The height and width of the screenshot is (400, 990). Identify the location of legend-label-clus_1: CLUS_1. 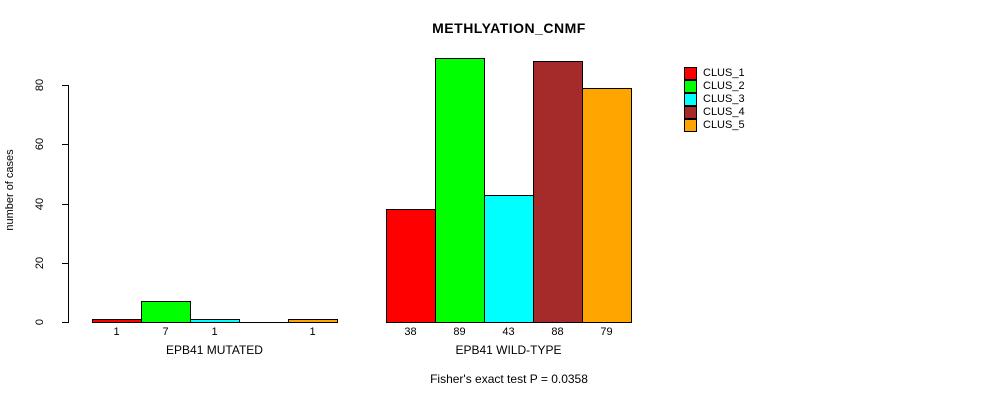
(724, 73).